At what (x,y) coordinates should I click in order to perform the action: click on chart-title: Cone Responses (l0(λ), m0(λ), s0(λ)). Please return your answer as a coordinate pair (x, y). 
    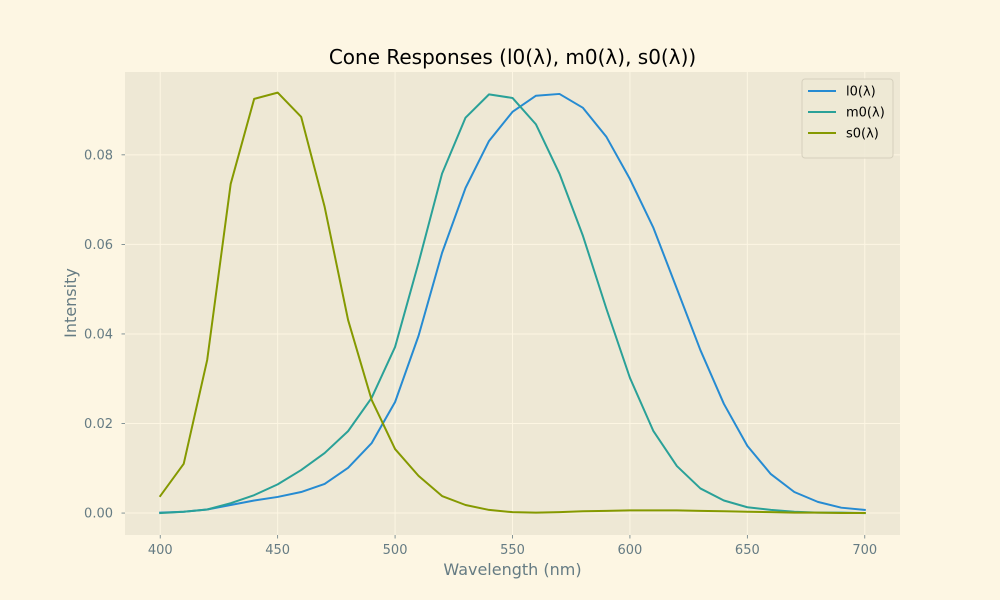
    Looking at the image, I should click on (512, 57).